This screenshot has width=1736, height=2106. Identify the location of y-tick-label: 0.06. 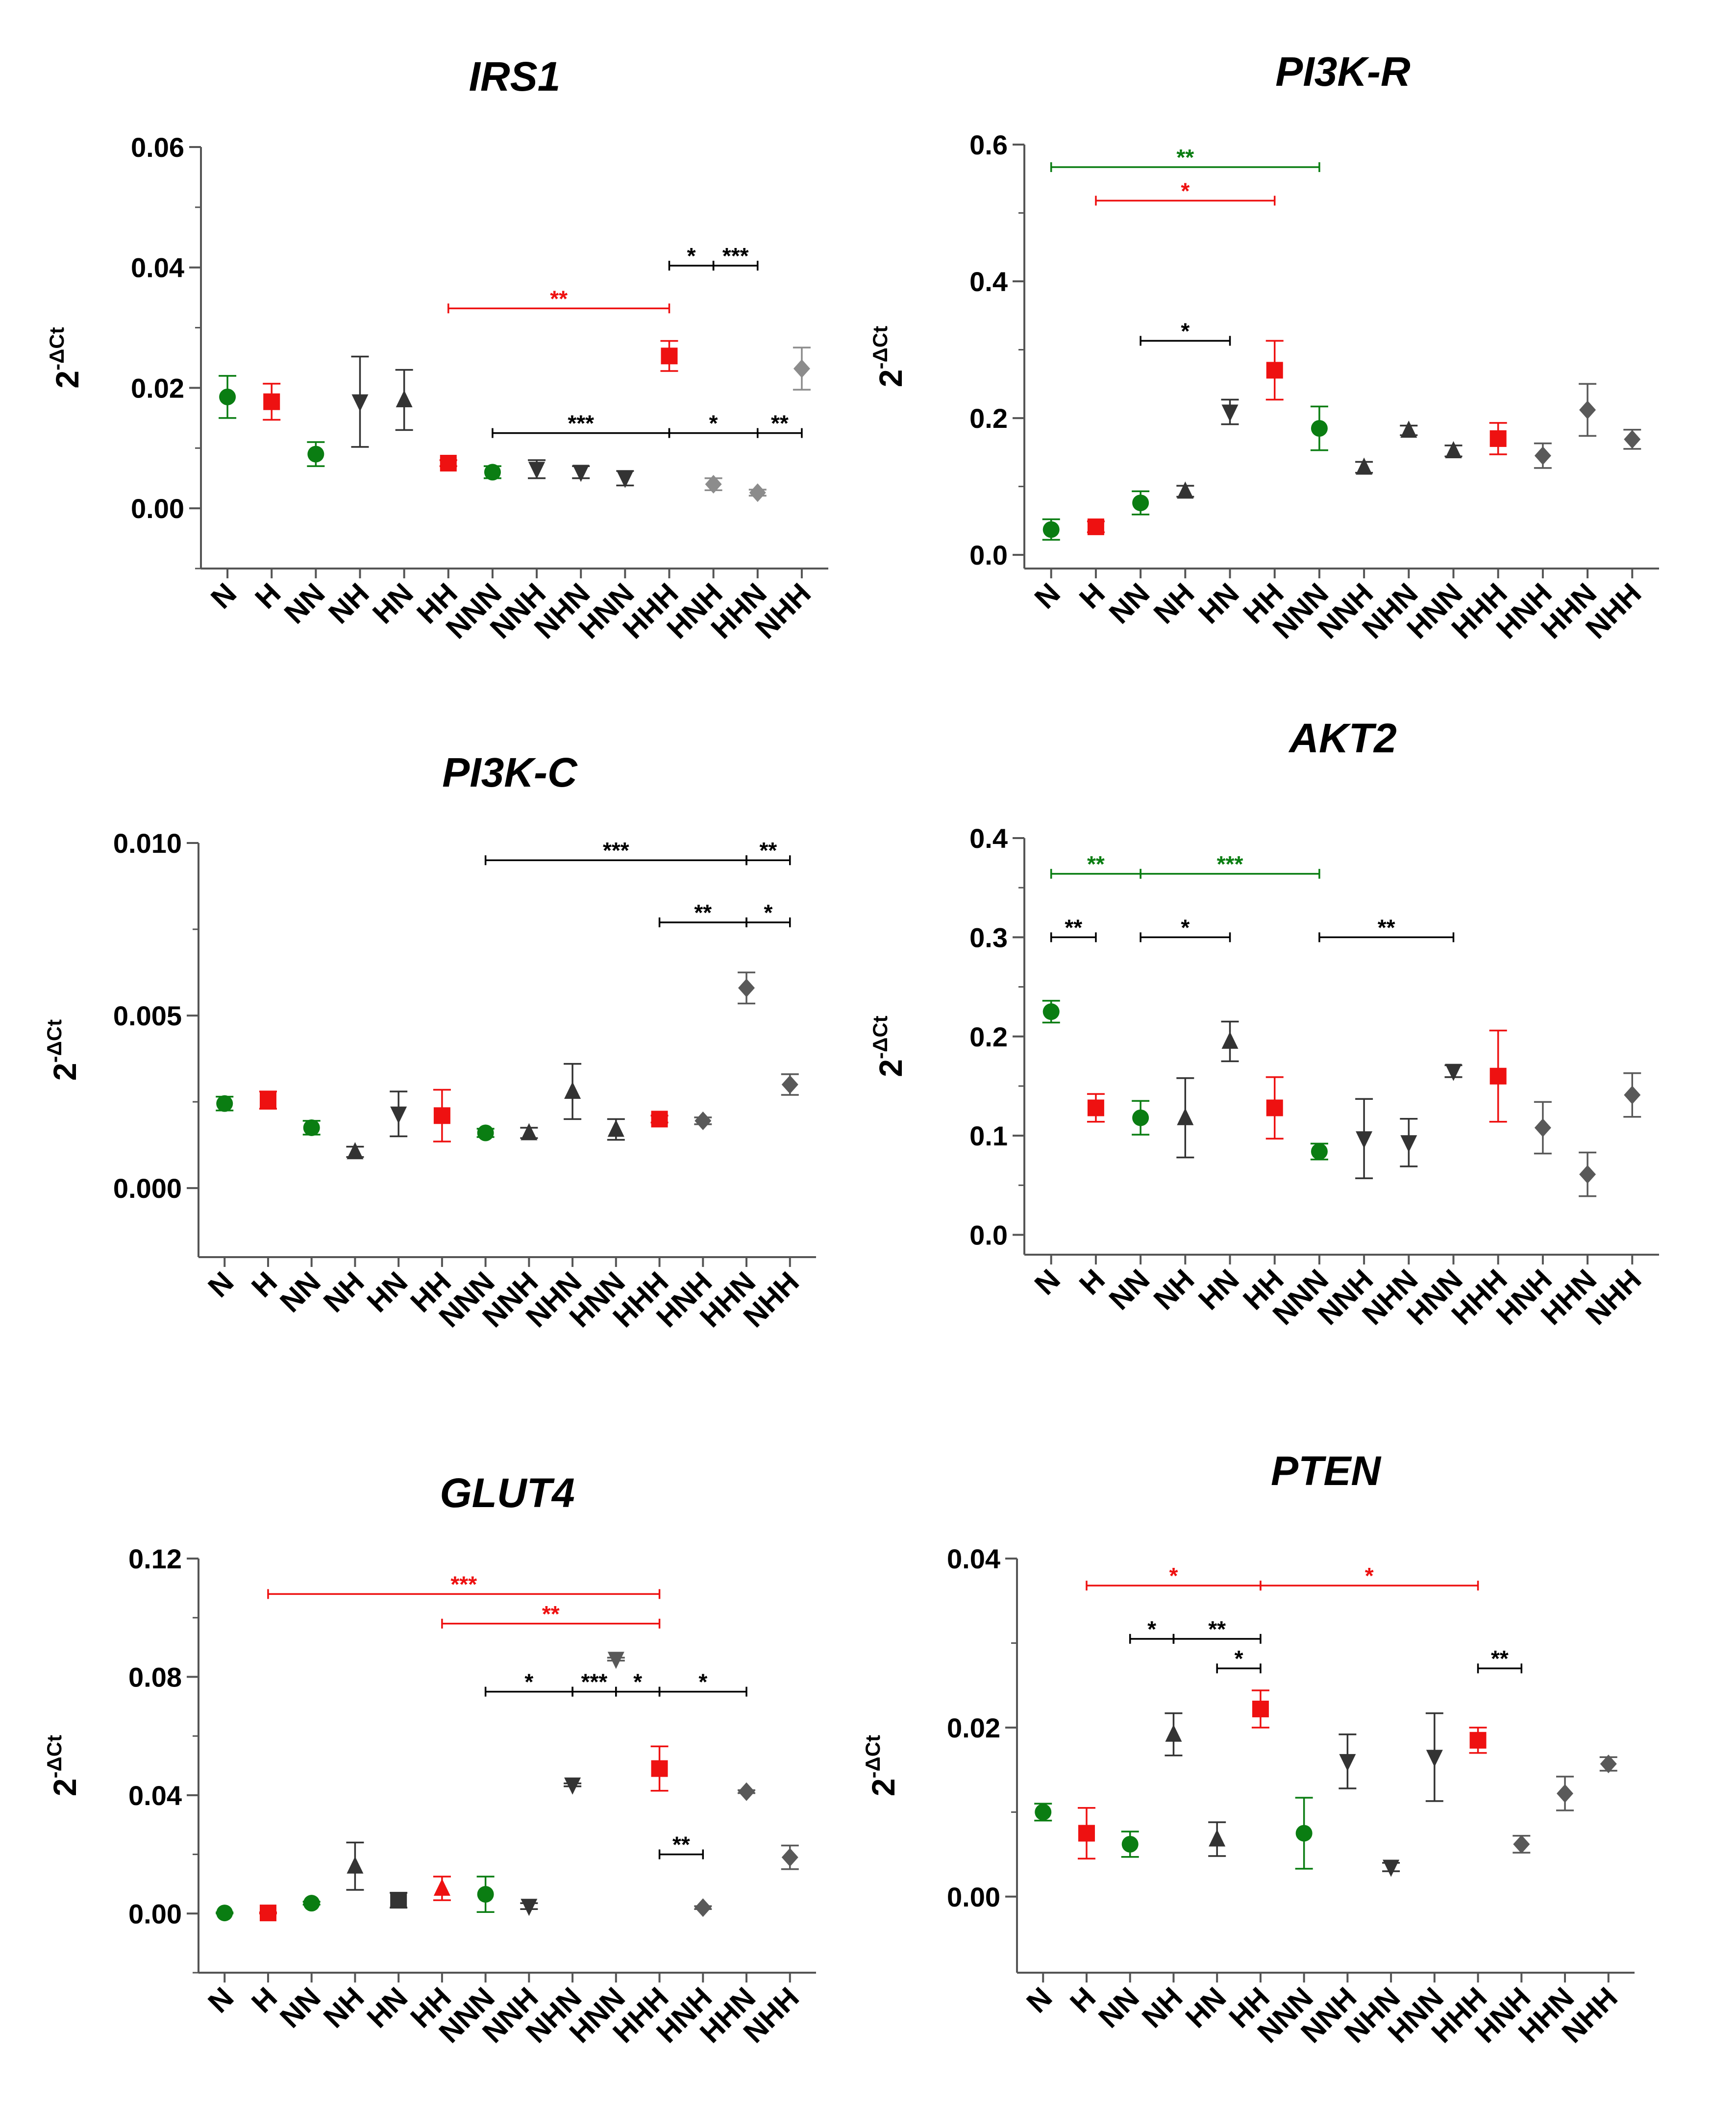
(157, 147).